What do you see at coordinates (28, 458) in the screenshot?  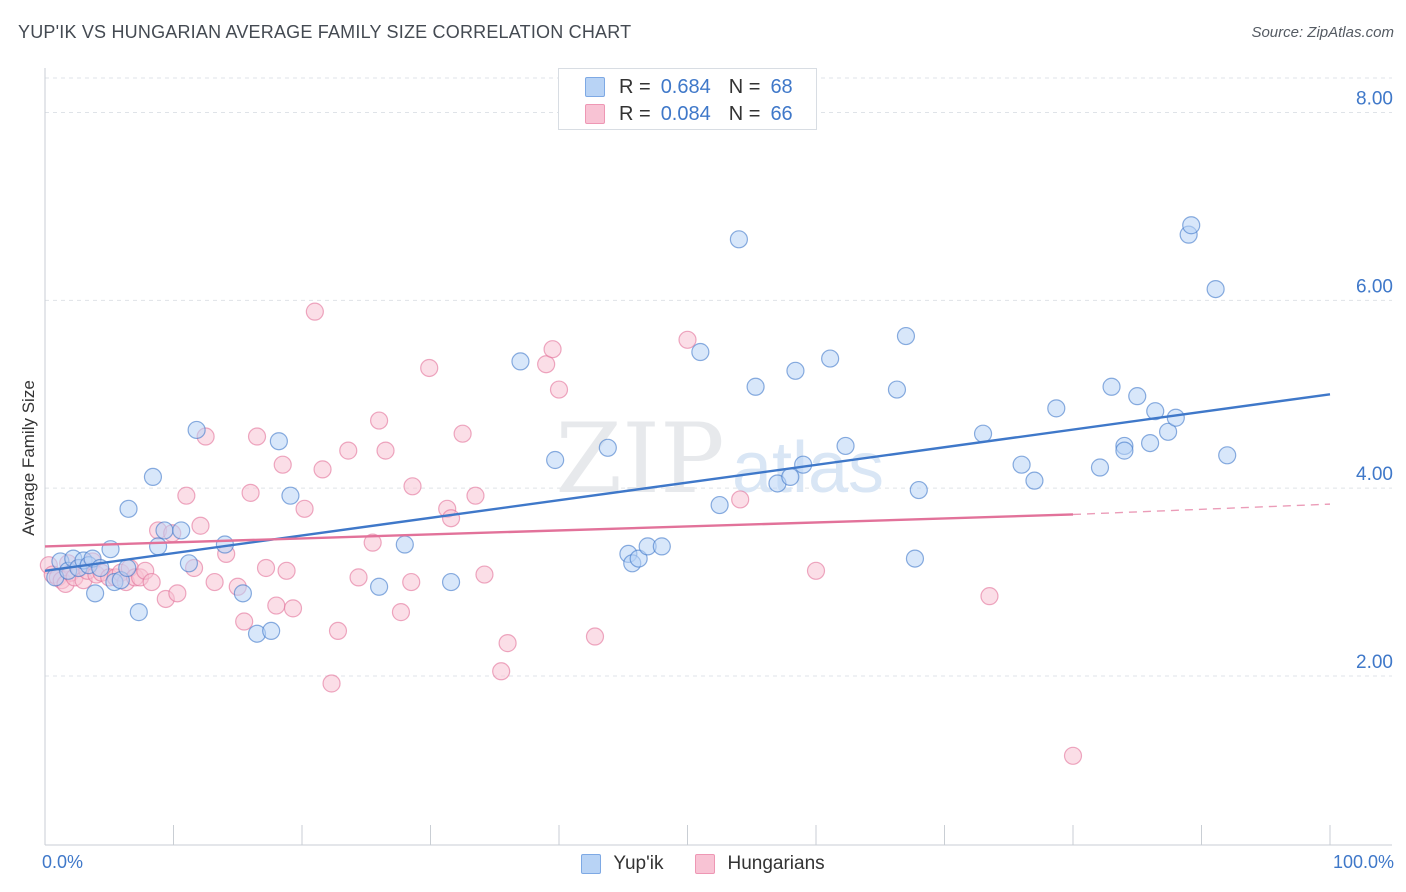 I see `y-axis-label: Average Family Size` at bounding box center [28, 458].